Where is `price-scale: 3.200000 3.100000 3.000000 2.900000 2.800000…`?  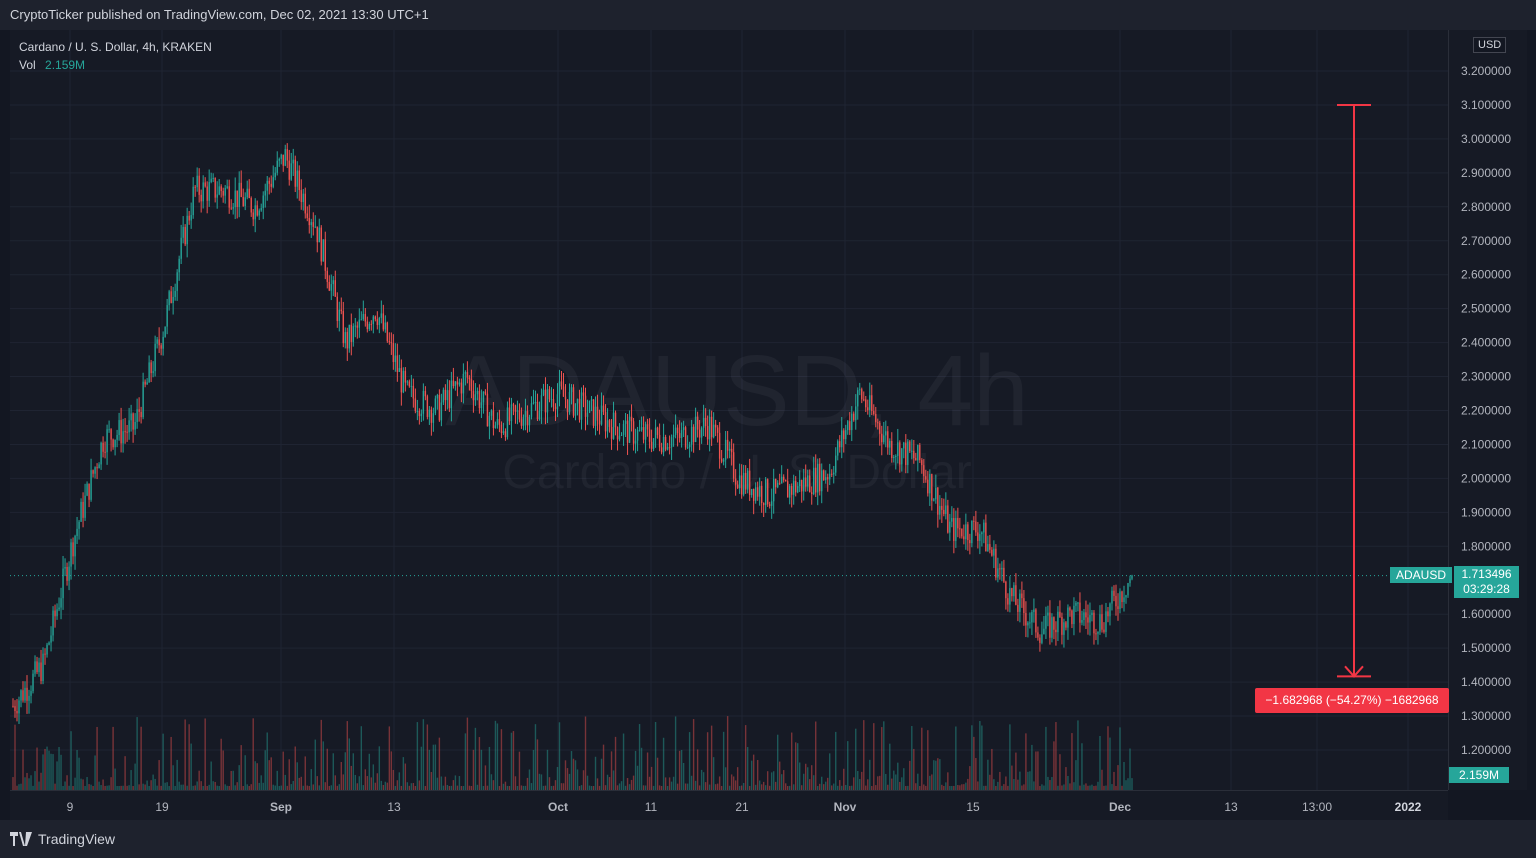 price-scale: 3.200000 3.100000 3.000000 2.900000 2.800000… is located at coordinates (1487, 410).